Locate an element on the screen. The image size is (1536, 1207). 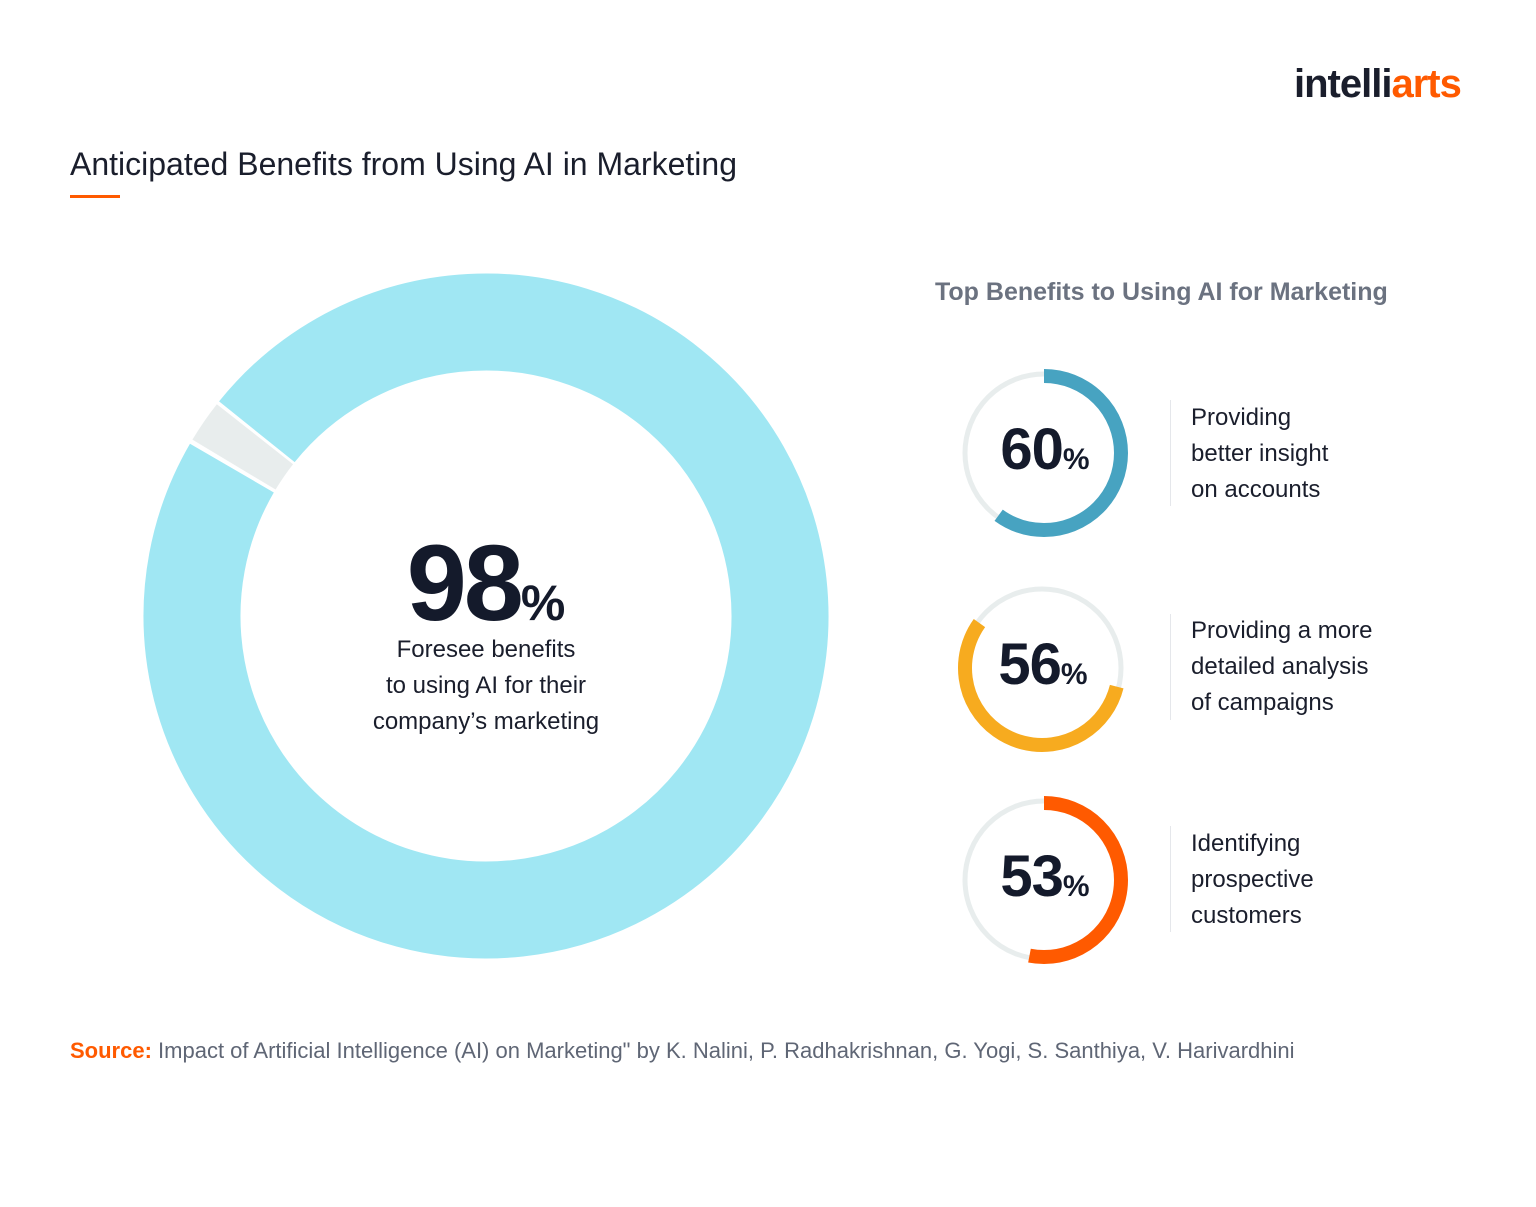
benefit-3-label: Identifying prospective customers is located at coordinates (1252, 879).